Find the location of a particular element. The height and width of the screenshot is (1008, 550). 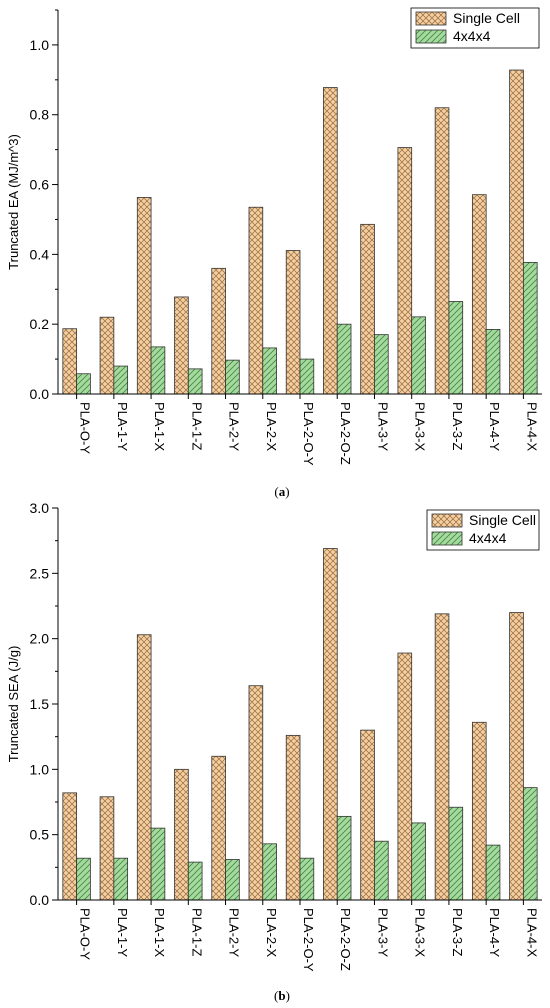

panel-a-legend: Single Cell 4x4x4 is located at coordinates (475, 28).